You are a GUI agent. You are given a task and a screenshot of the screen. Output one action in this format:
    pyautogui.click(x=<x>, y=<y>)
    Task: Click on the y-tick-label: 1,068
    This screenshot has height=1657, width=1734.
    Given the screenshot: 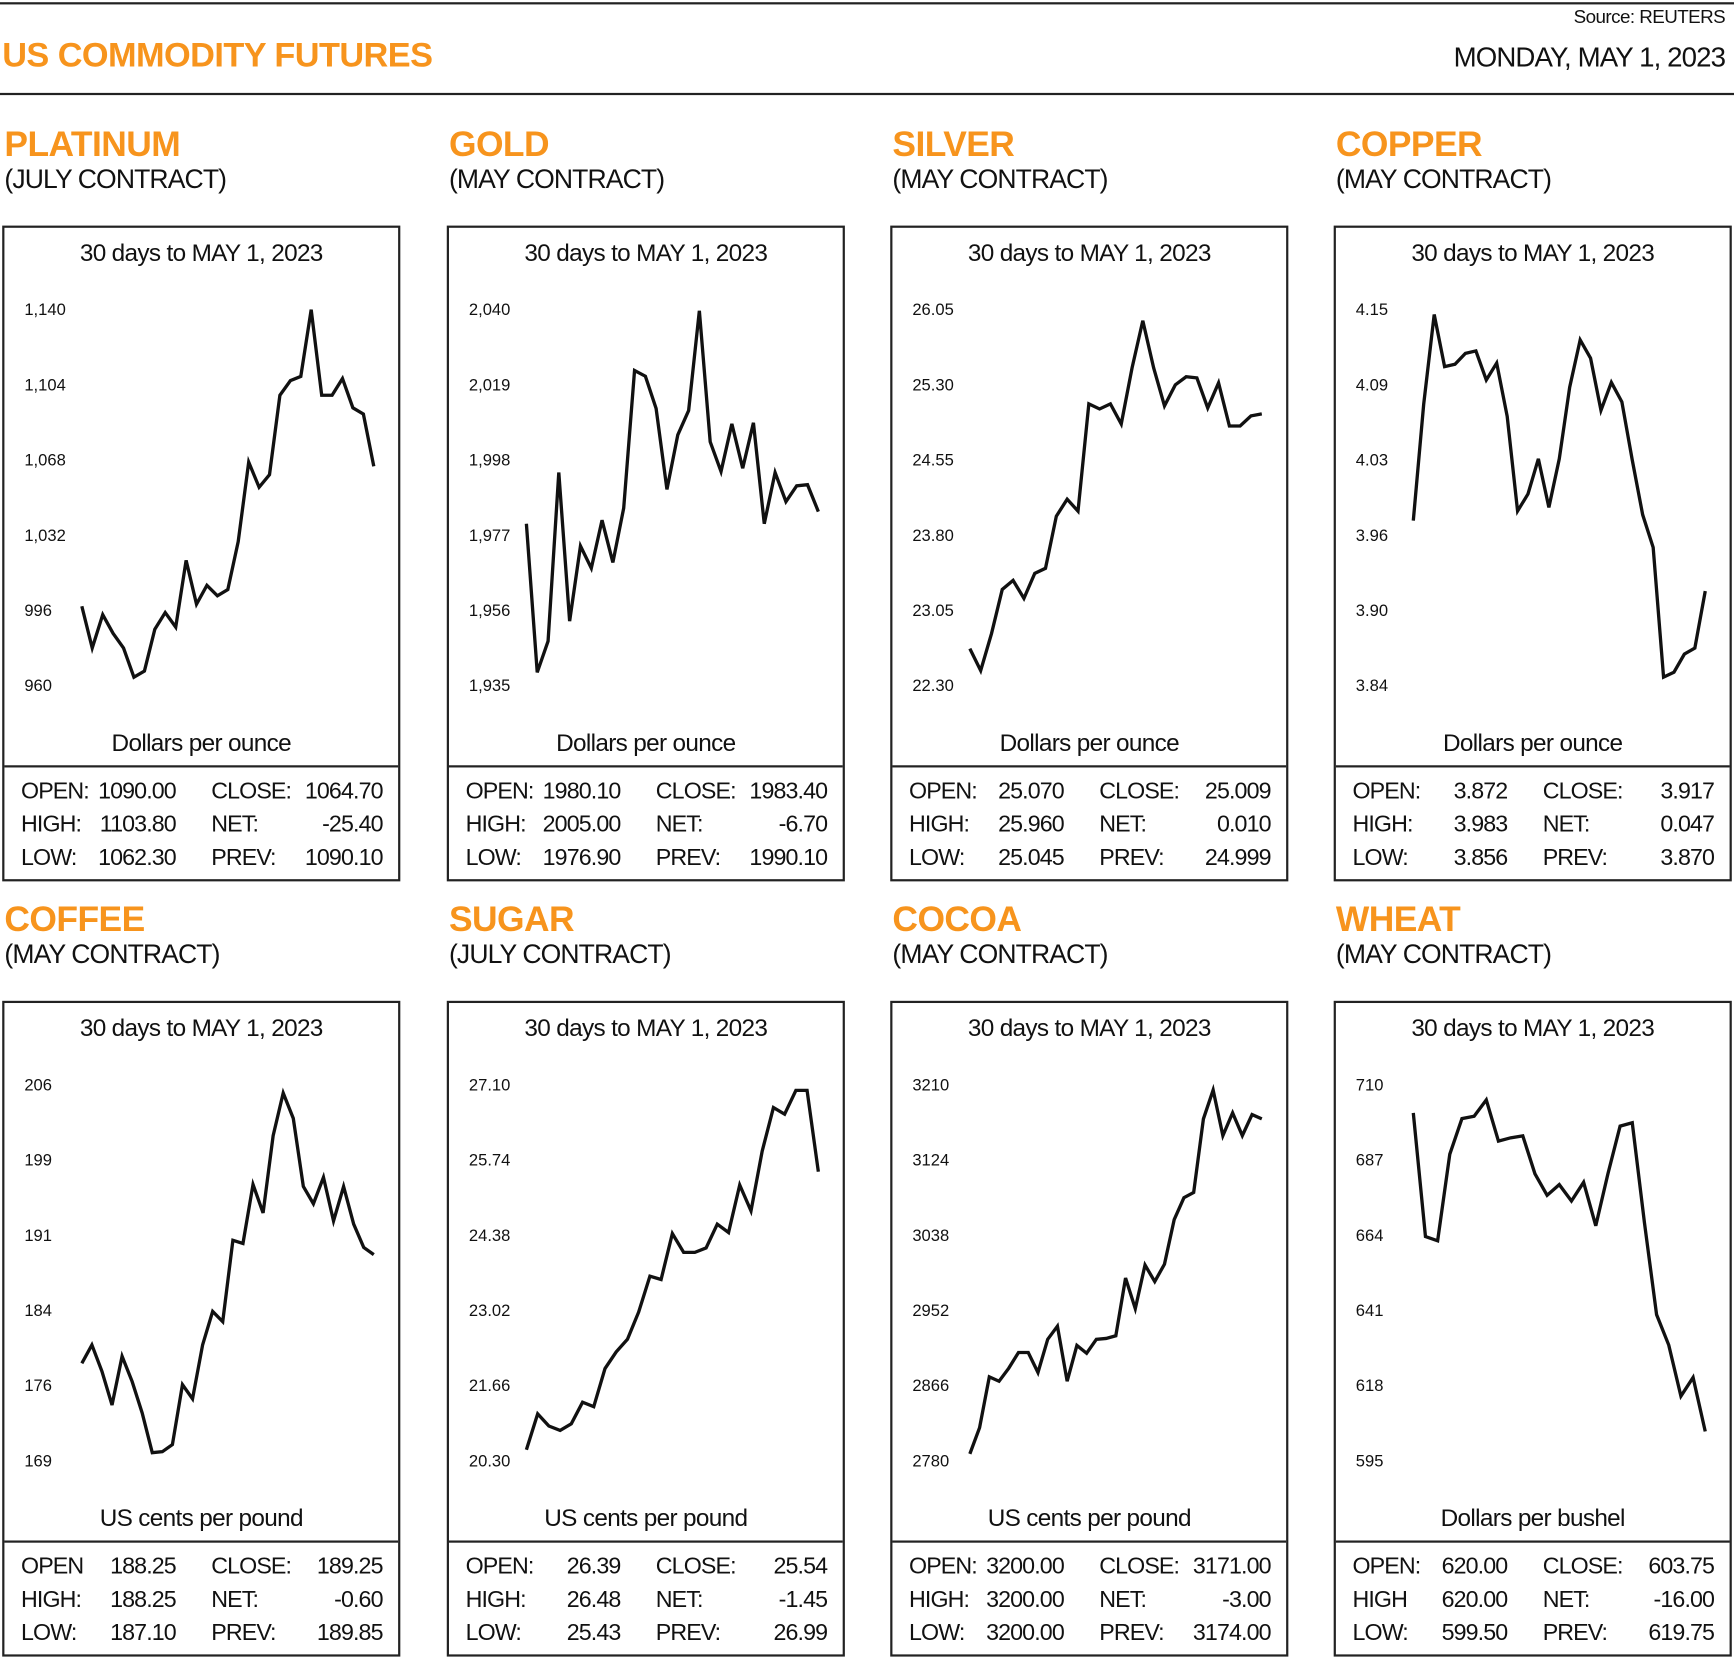 What is the action you would take?
    pyautogui.click(x=45, y=460)
    